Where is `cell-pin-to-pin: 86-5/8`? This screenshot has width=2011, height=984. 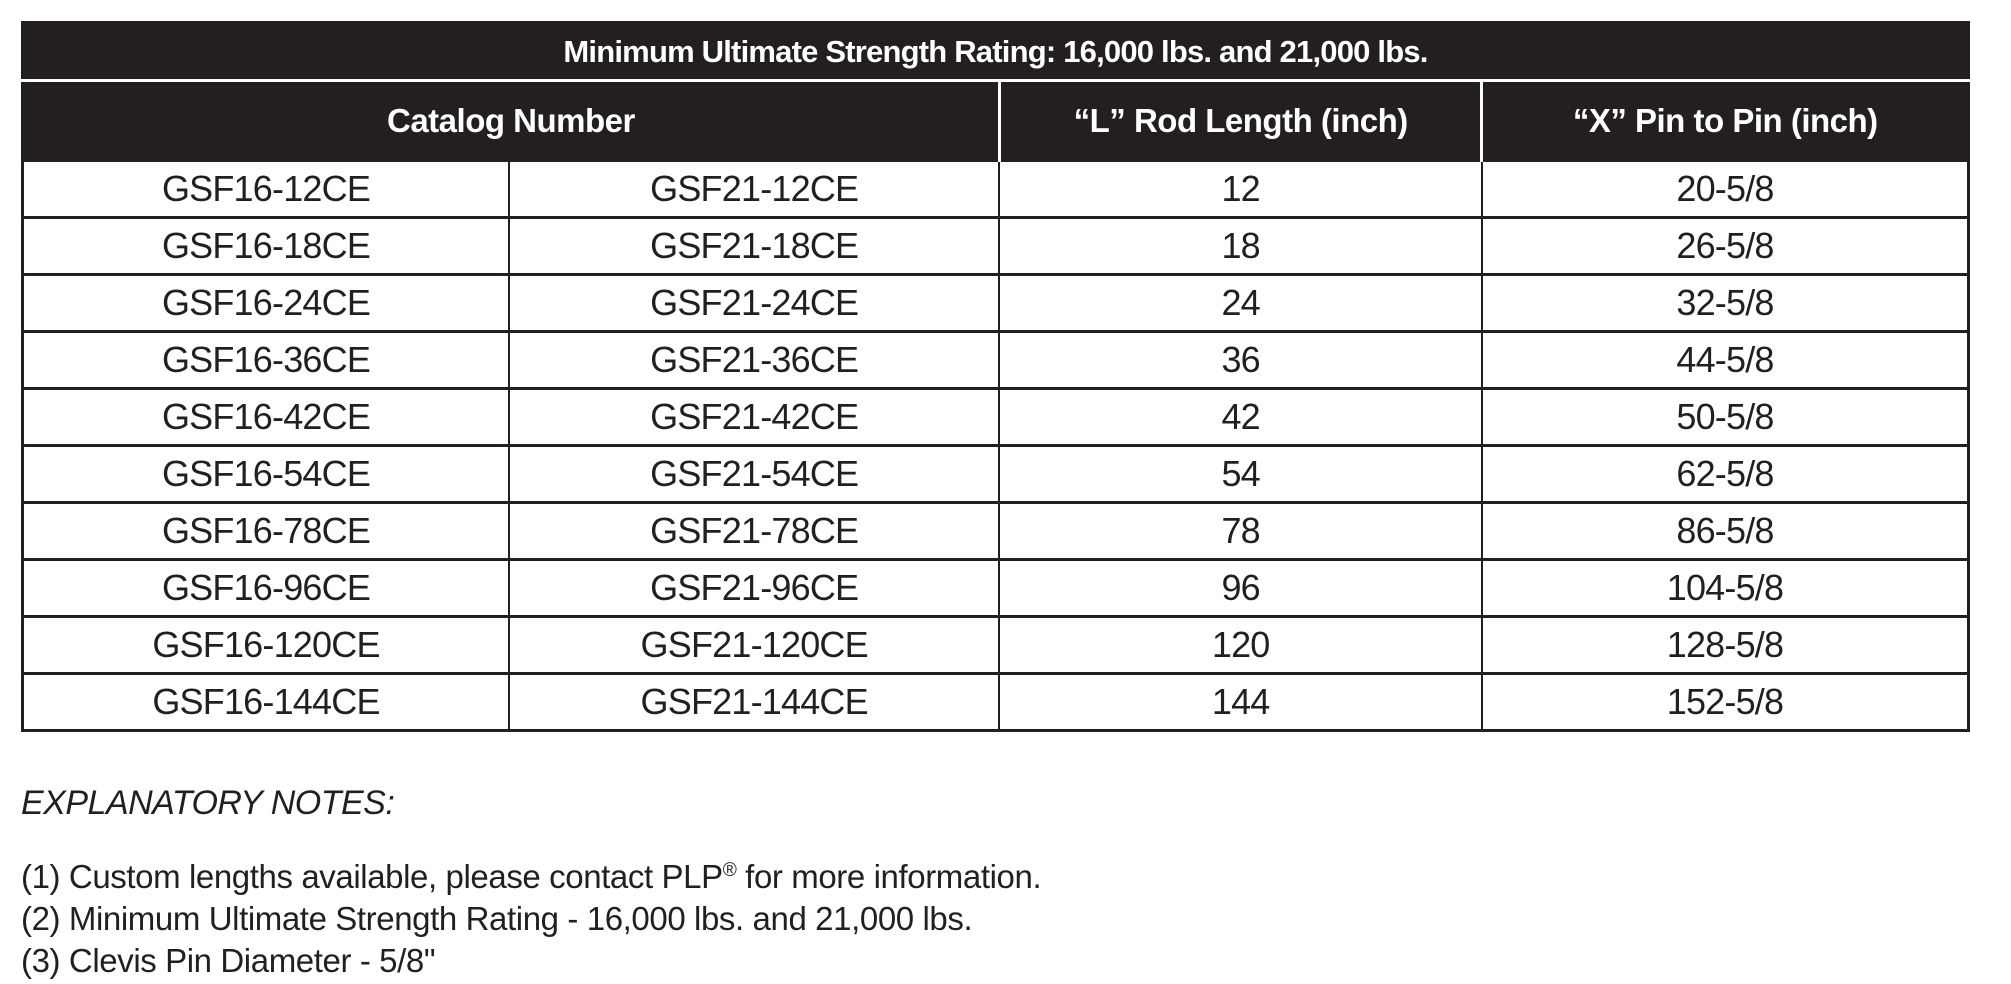
cell-pin-to-pin: 86-5/8 is located at coordinates (1725, 531).